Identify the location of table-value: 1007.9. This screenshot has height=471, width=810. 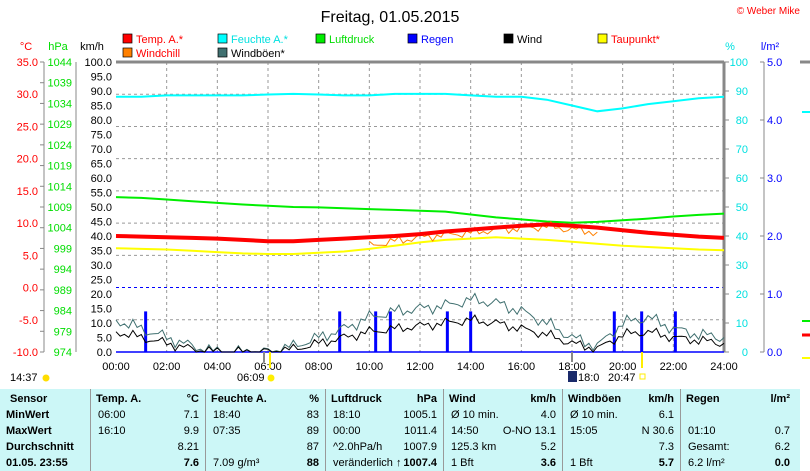
(420, 447).